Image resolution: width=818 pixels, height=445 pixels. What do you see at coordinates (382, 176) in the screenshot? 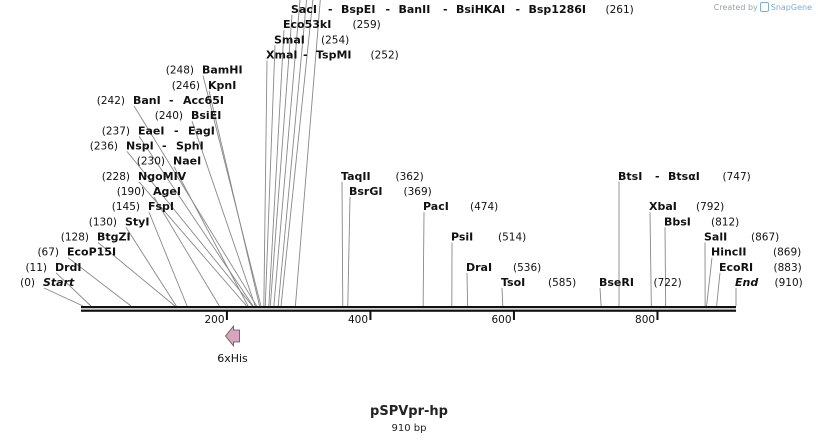
I see `site-label-taqii: TaqII (362)` at bounding box center [382, 176].